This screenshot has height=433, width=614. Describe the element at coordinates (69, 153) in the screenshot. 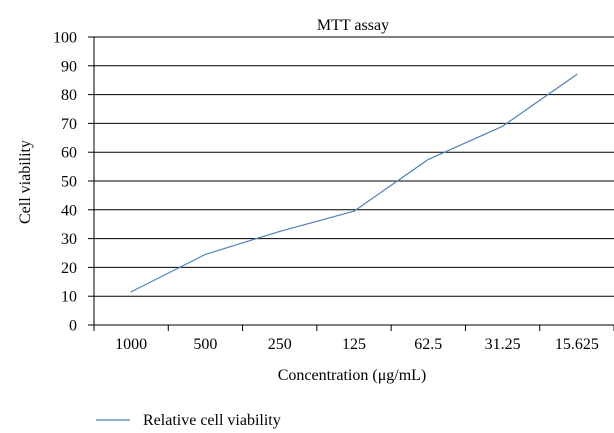

I see `y-tick-label: 60` at that location.